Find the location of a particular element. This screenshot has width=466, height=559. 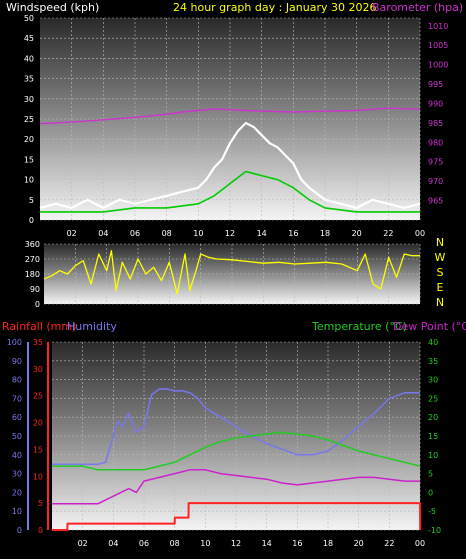

rain-tick-label: 20 is located at coordinates (38, 423).